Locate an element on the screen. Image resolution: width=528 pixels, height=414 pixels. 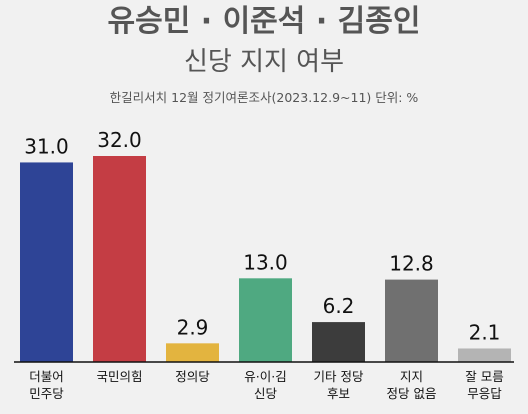
category-label-5-0: 지지 is located at coordinates (411, 376).